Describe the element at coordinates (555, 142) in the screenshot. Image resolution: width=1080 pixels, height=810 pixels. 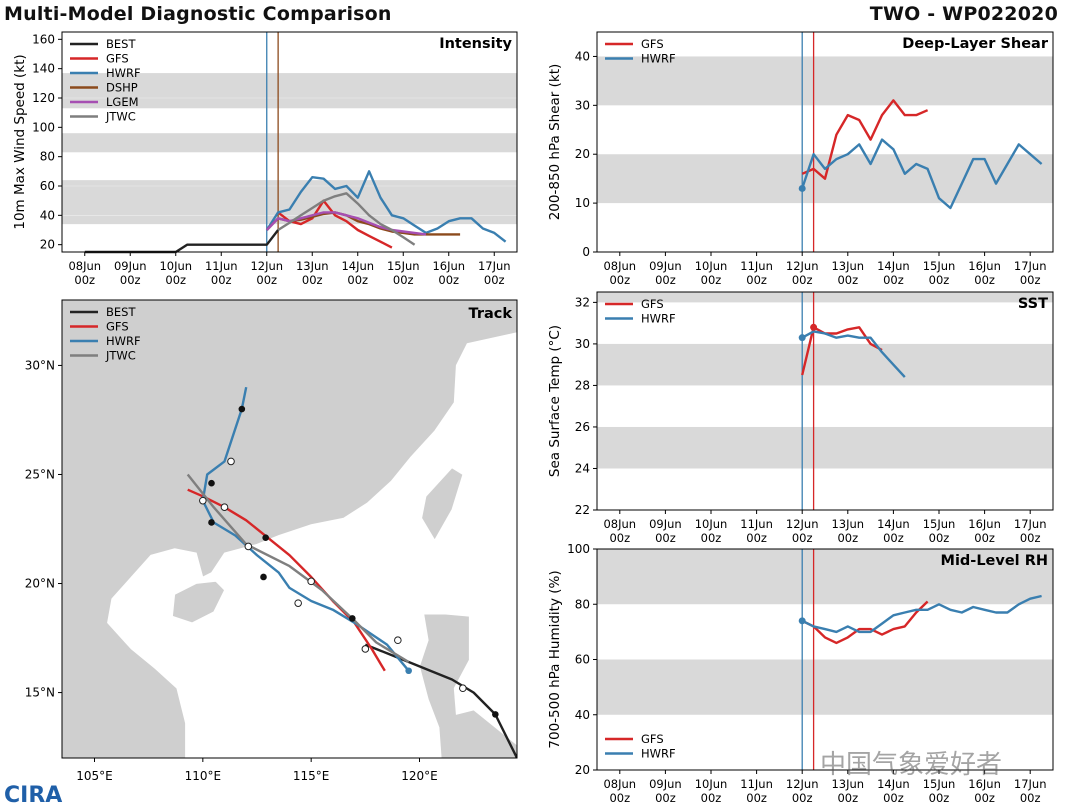
I see `y-axis-label: 200-850 hPa Shear (kt)` at that location.